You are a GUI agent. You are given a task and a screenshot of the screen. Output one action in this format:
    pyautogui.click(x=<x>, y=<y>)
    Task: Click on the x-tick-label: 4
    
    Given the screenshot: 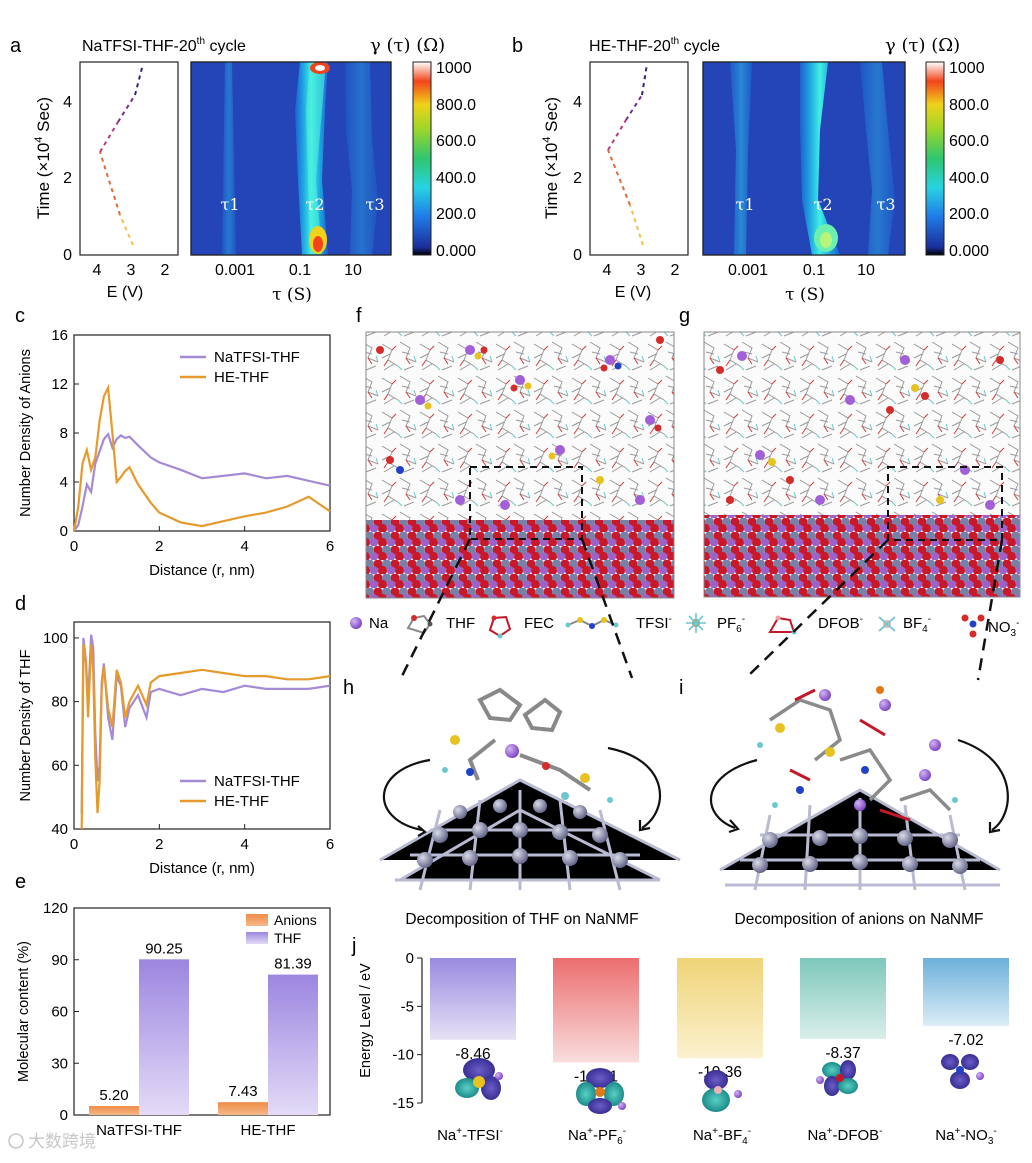 What is the action you would take?
    pyautogui.click(x=244, y=546)
    